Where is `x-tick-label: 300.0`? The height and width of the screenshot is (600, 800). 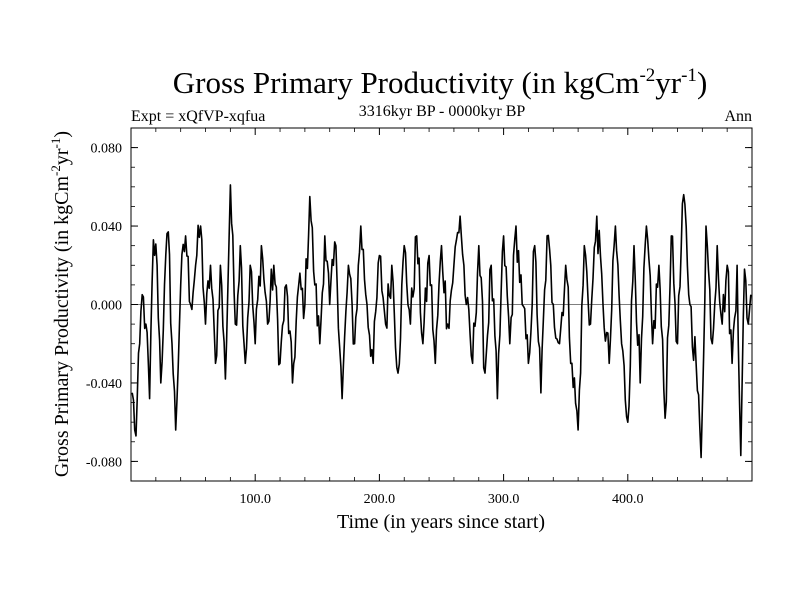 x-tick-label: 300.0 is located at coordinates (504, 499).